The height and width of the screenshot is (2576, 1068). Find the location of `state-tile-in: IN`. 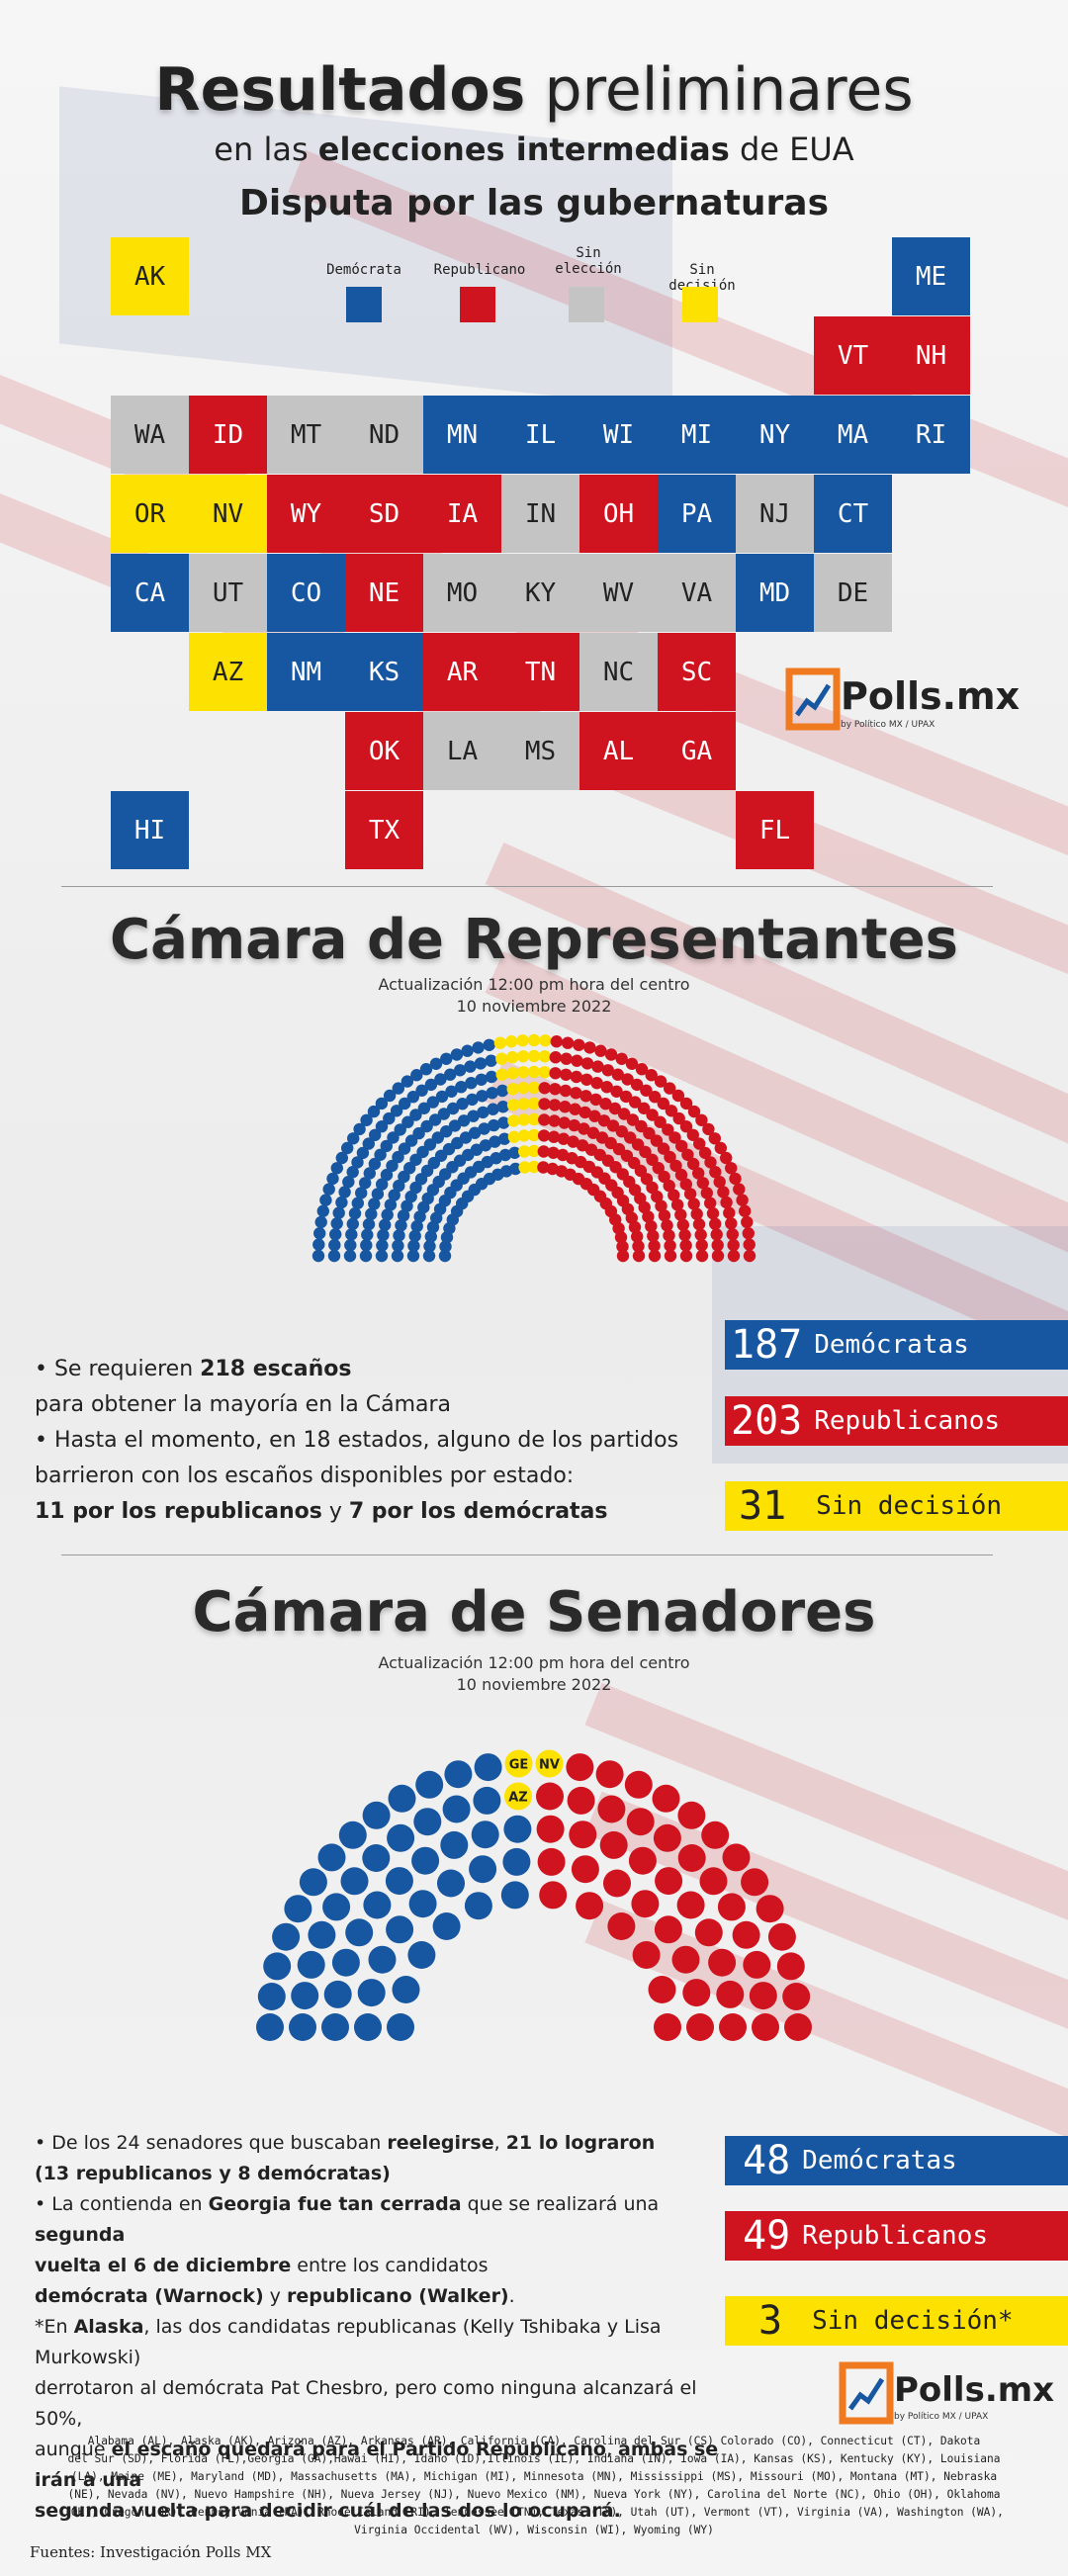

state-tile-in: IN is located at coordinates (540, 514).